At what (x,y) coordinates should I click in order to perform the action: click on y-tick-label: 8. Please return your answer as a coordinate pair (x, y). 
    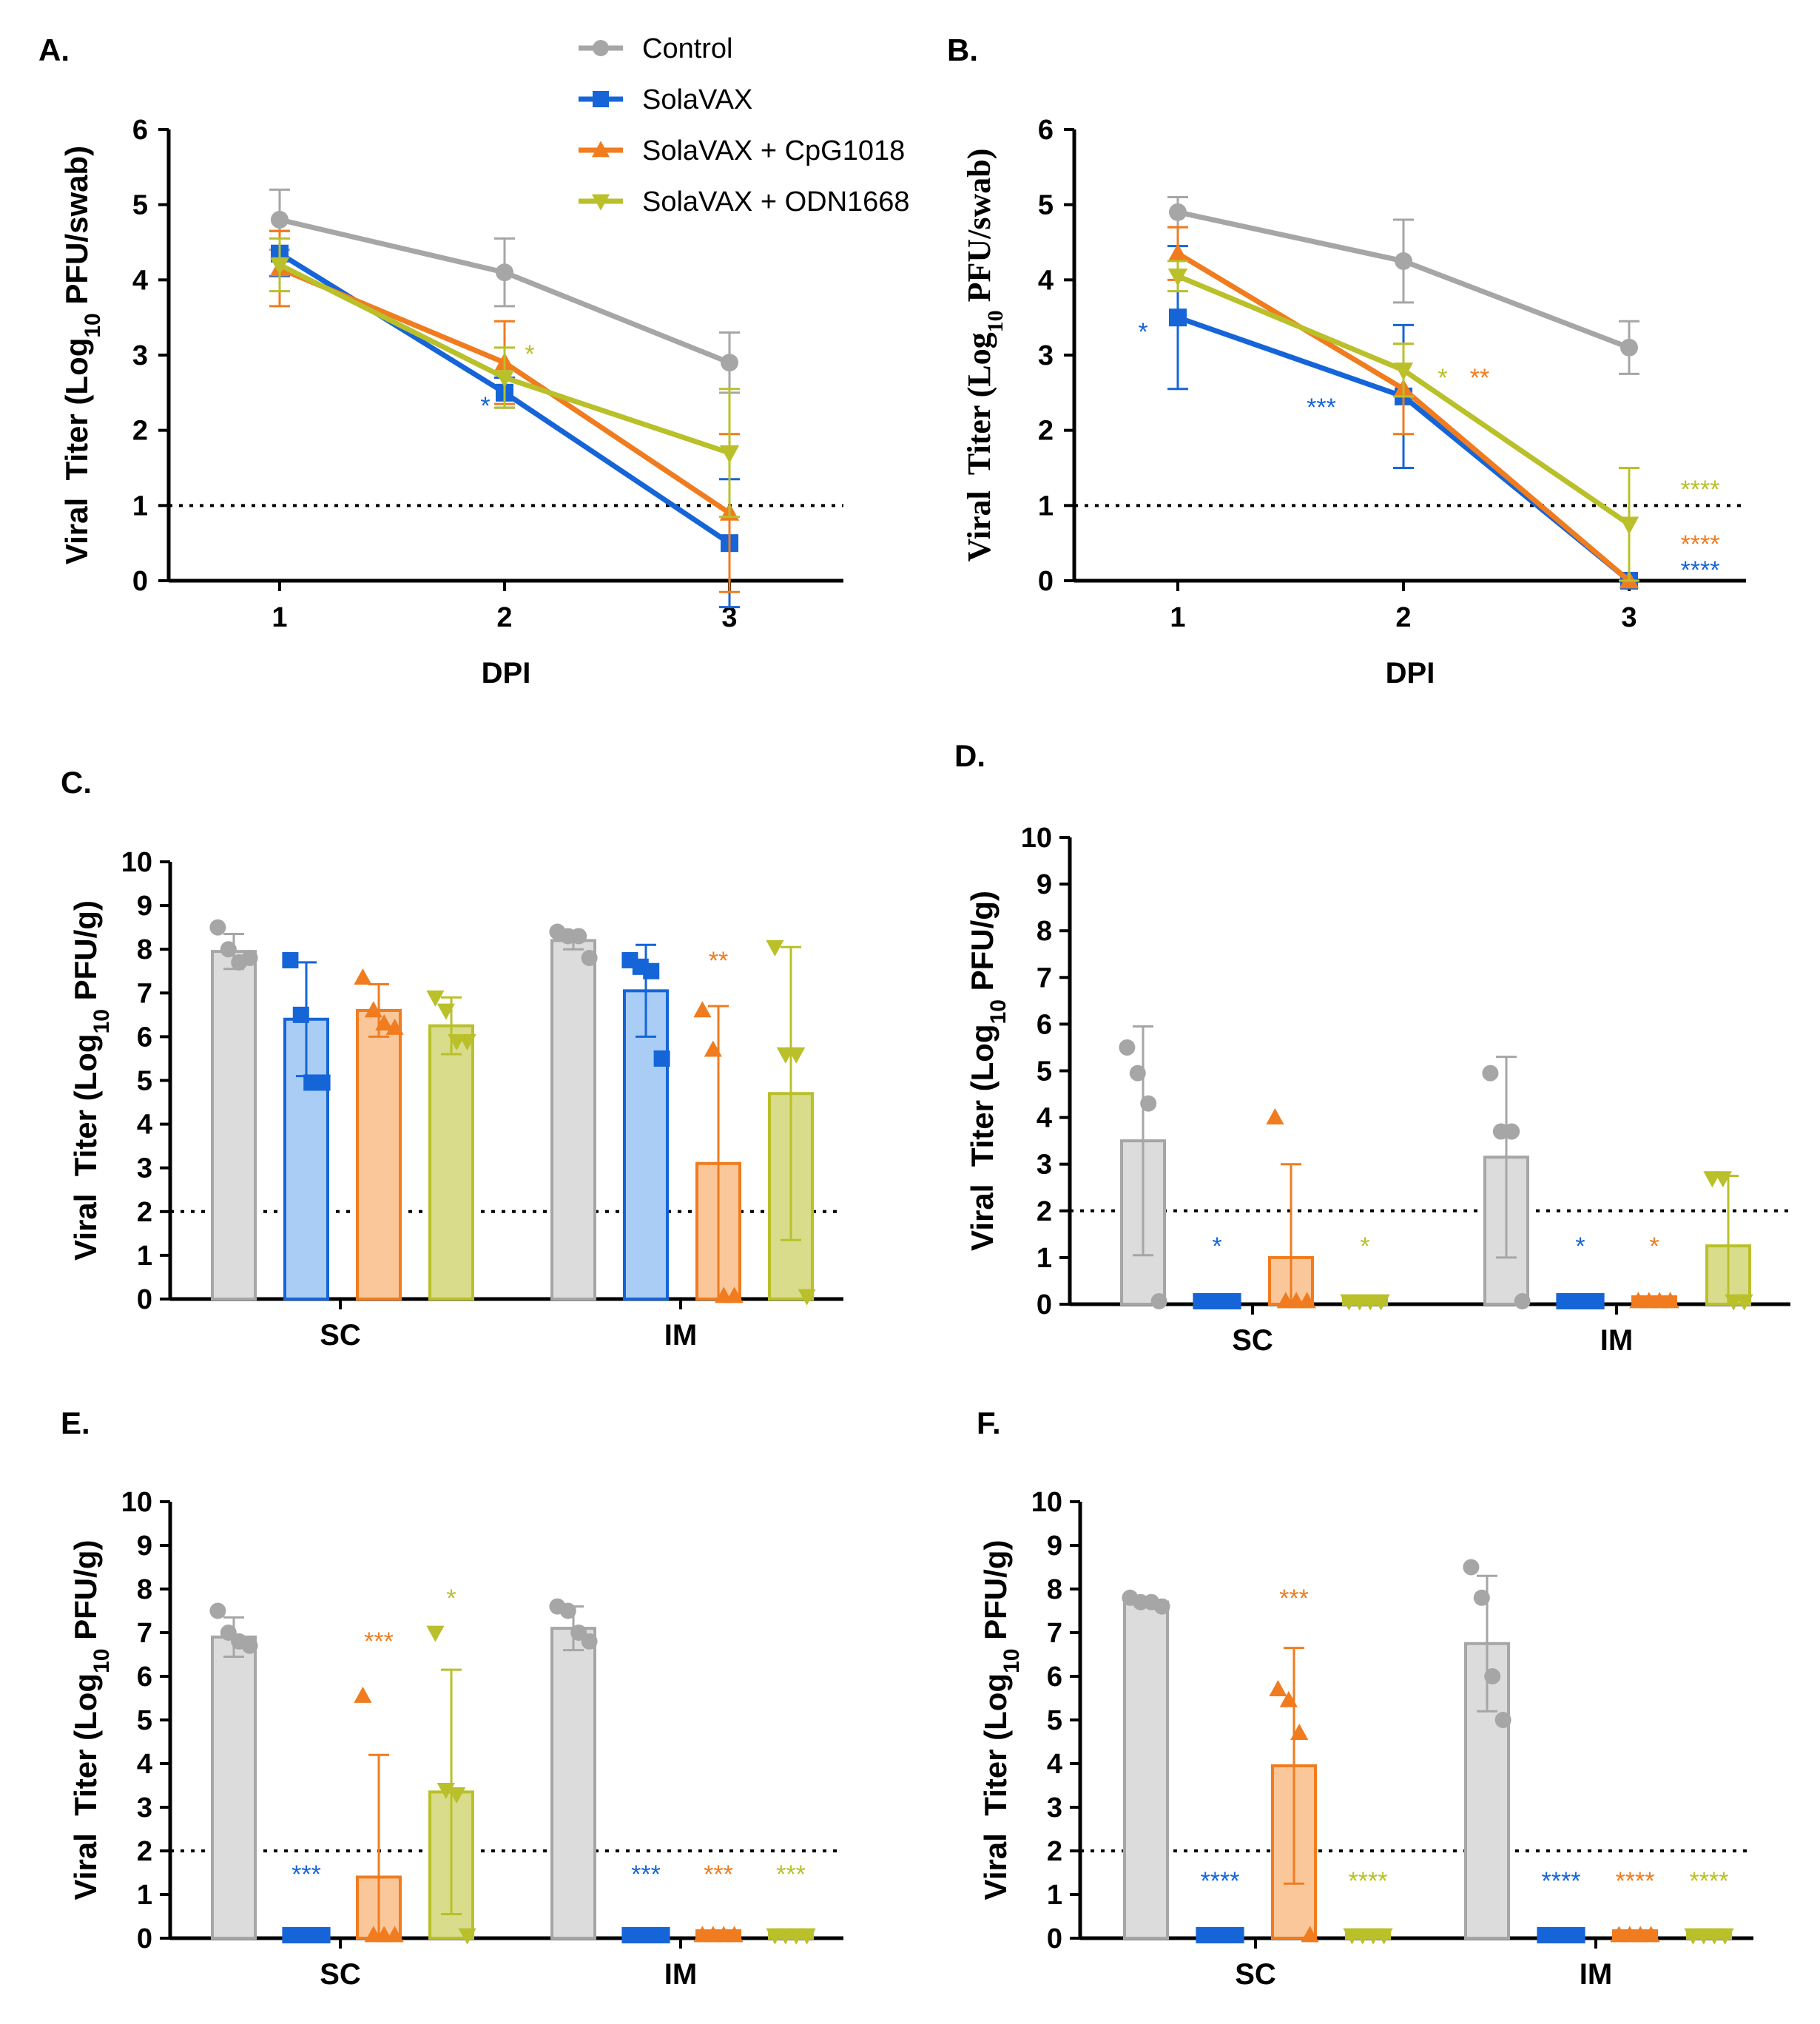
    Looking at the image, I should click on (145, 949).